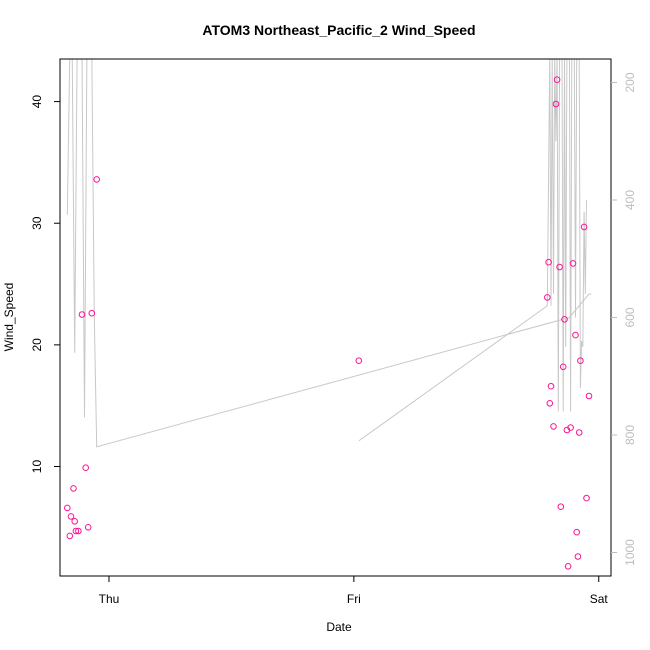 The height and width of the screenshot is (650, 650). I want to click on y-axis-label: Wind_Speed, so click(9, 317).